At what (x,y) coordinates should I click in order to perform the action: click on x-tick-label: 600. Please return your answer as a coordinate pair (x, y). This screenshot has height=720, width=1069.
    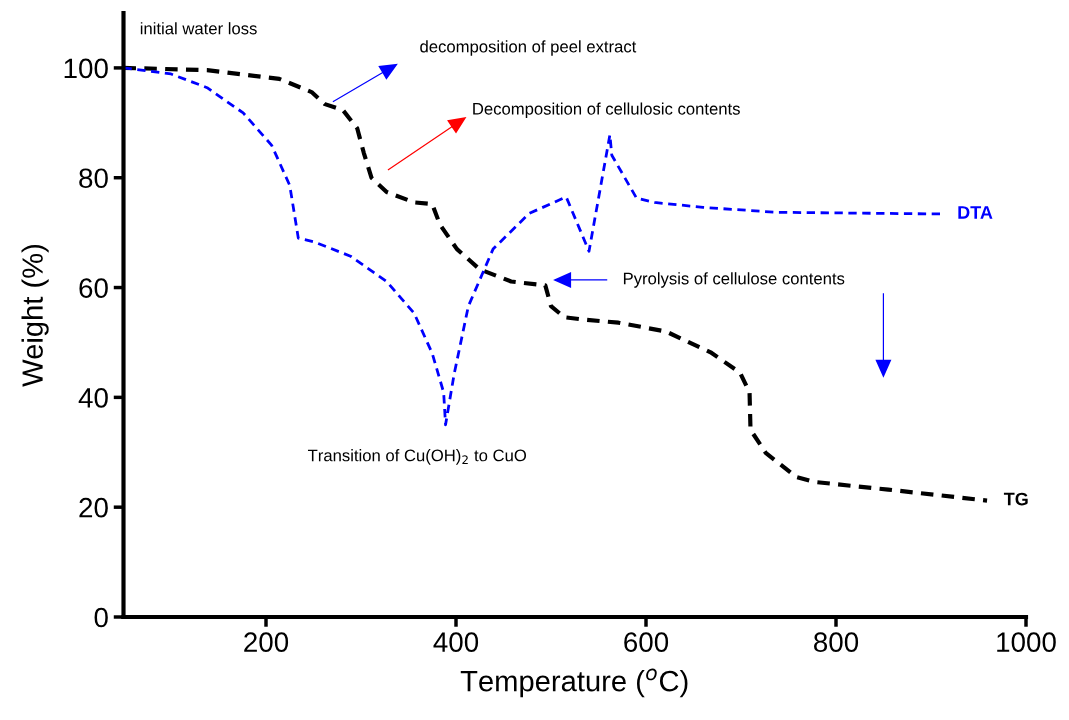
    Looking at the image, I should click on (646, 642).